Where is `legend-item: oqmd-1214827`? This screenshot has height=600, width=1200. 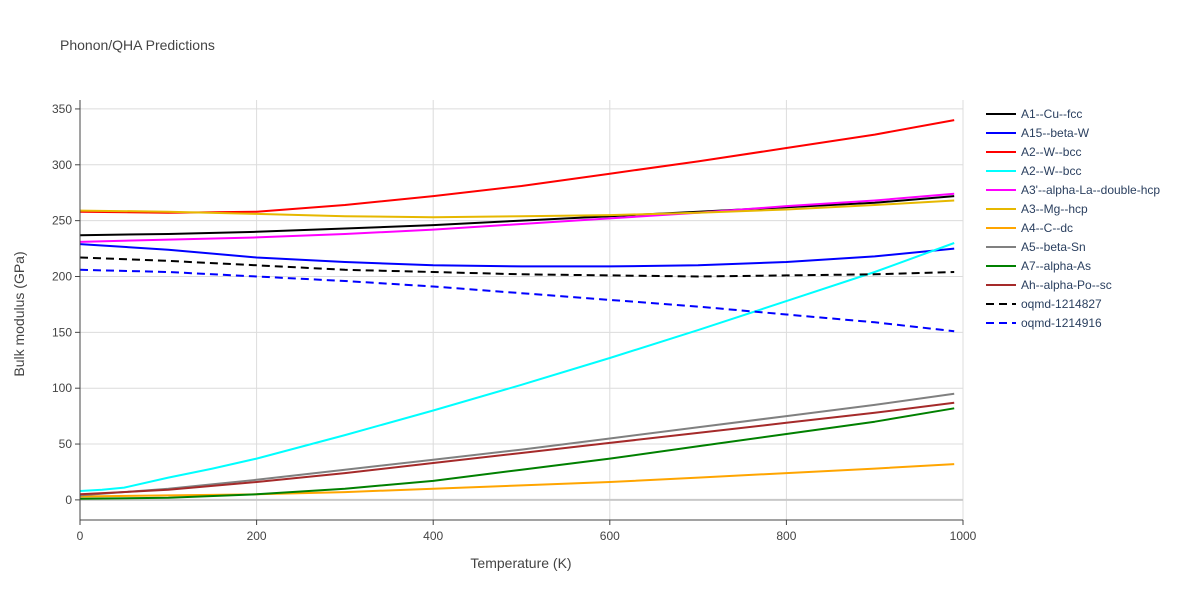 legend-item: oqmd-1214827 is located at coordinates (1044, 304).